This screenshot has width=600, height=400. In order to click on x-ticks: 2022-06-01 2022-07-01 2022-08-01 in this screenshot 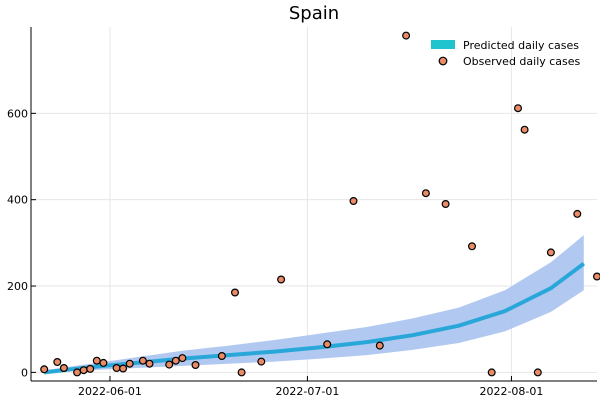, I will do `click(310, 387)`.